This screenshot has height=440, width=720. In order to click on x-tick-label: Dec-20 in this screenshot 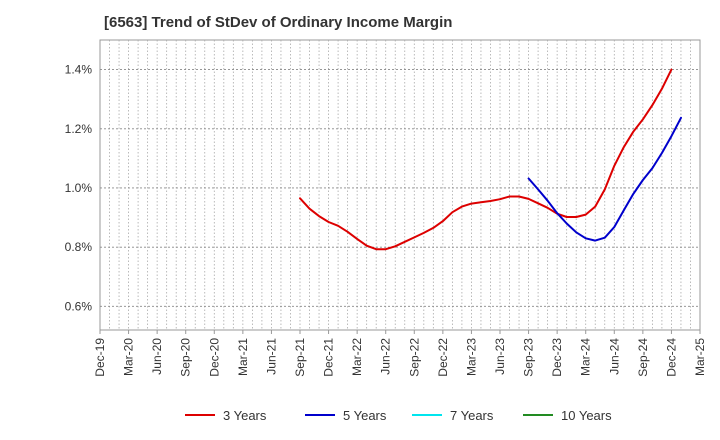, I will do `click(214, 357)`.